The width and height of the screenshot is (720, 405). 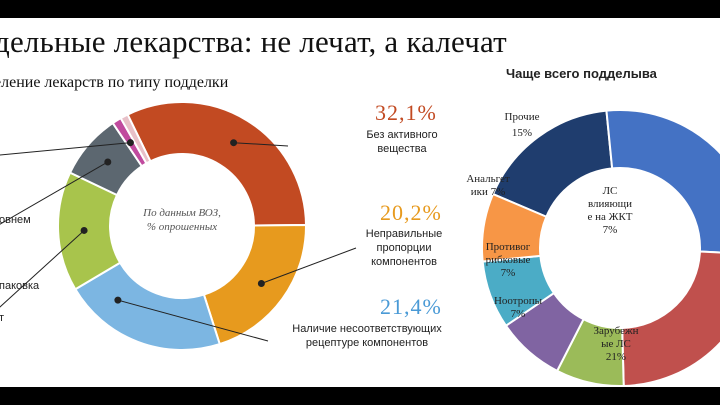 What do you see at coordinates (610, 191) in the screenshot?
I see `right-label-5-line-0: ЛС` at bounding box center [610, 191].